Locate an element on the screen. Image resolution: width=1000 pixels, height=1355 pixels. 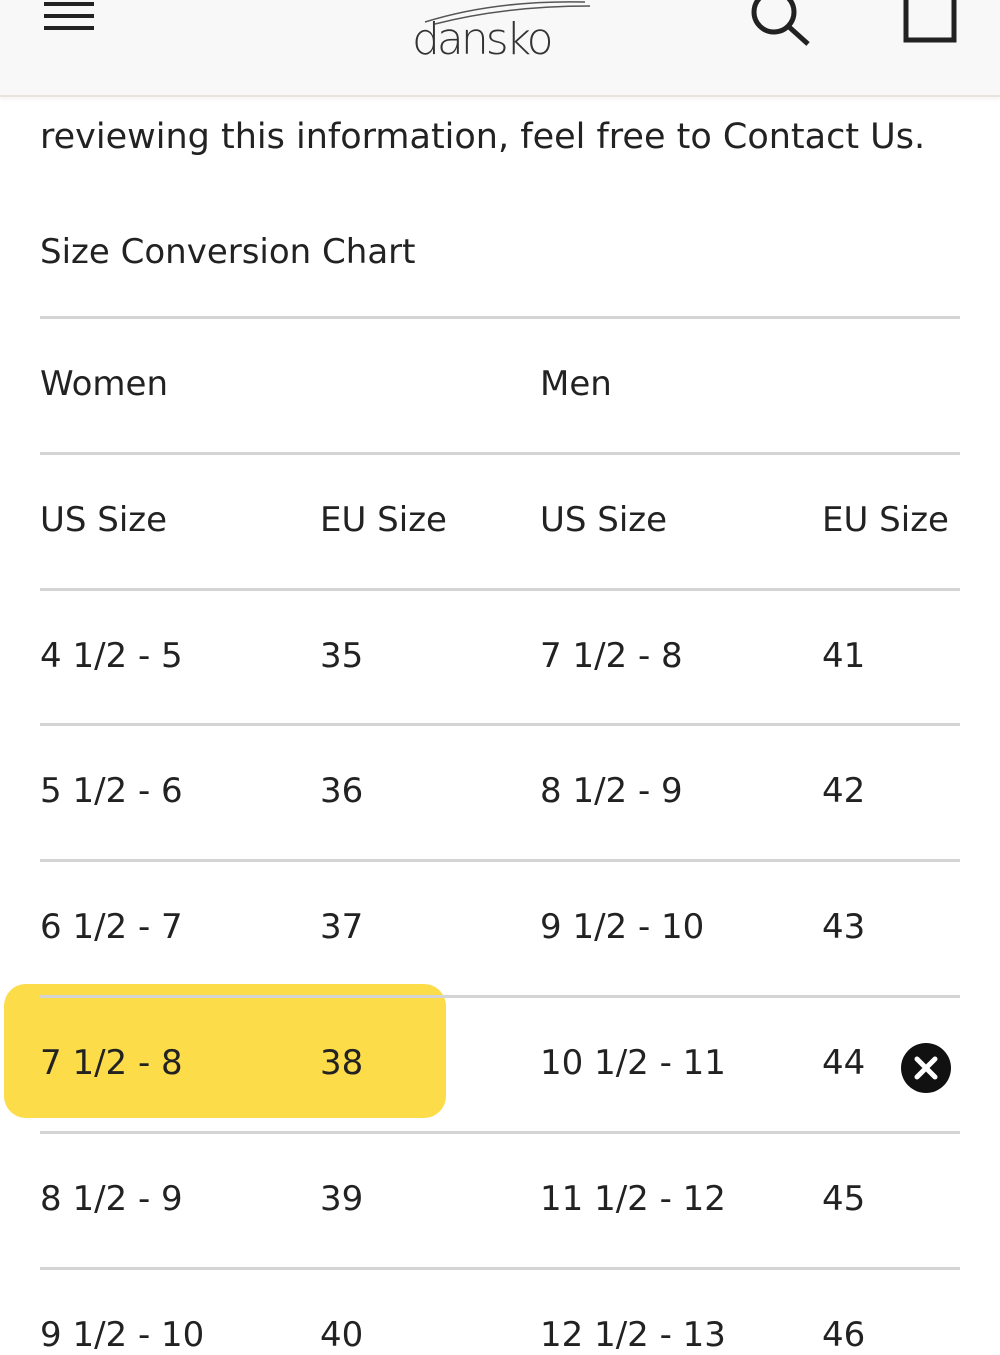
table-cell: 41 is located at coordinates (844, 655).